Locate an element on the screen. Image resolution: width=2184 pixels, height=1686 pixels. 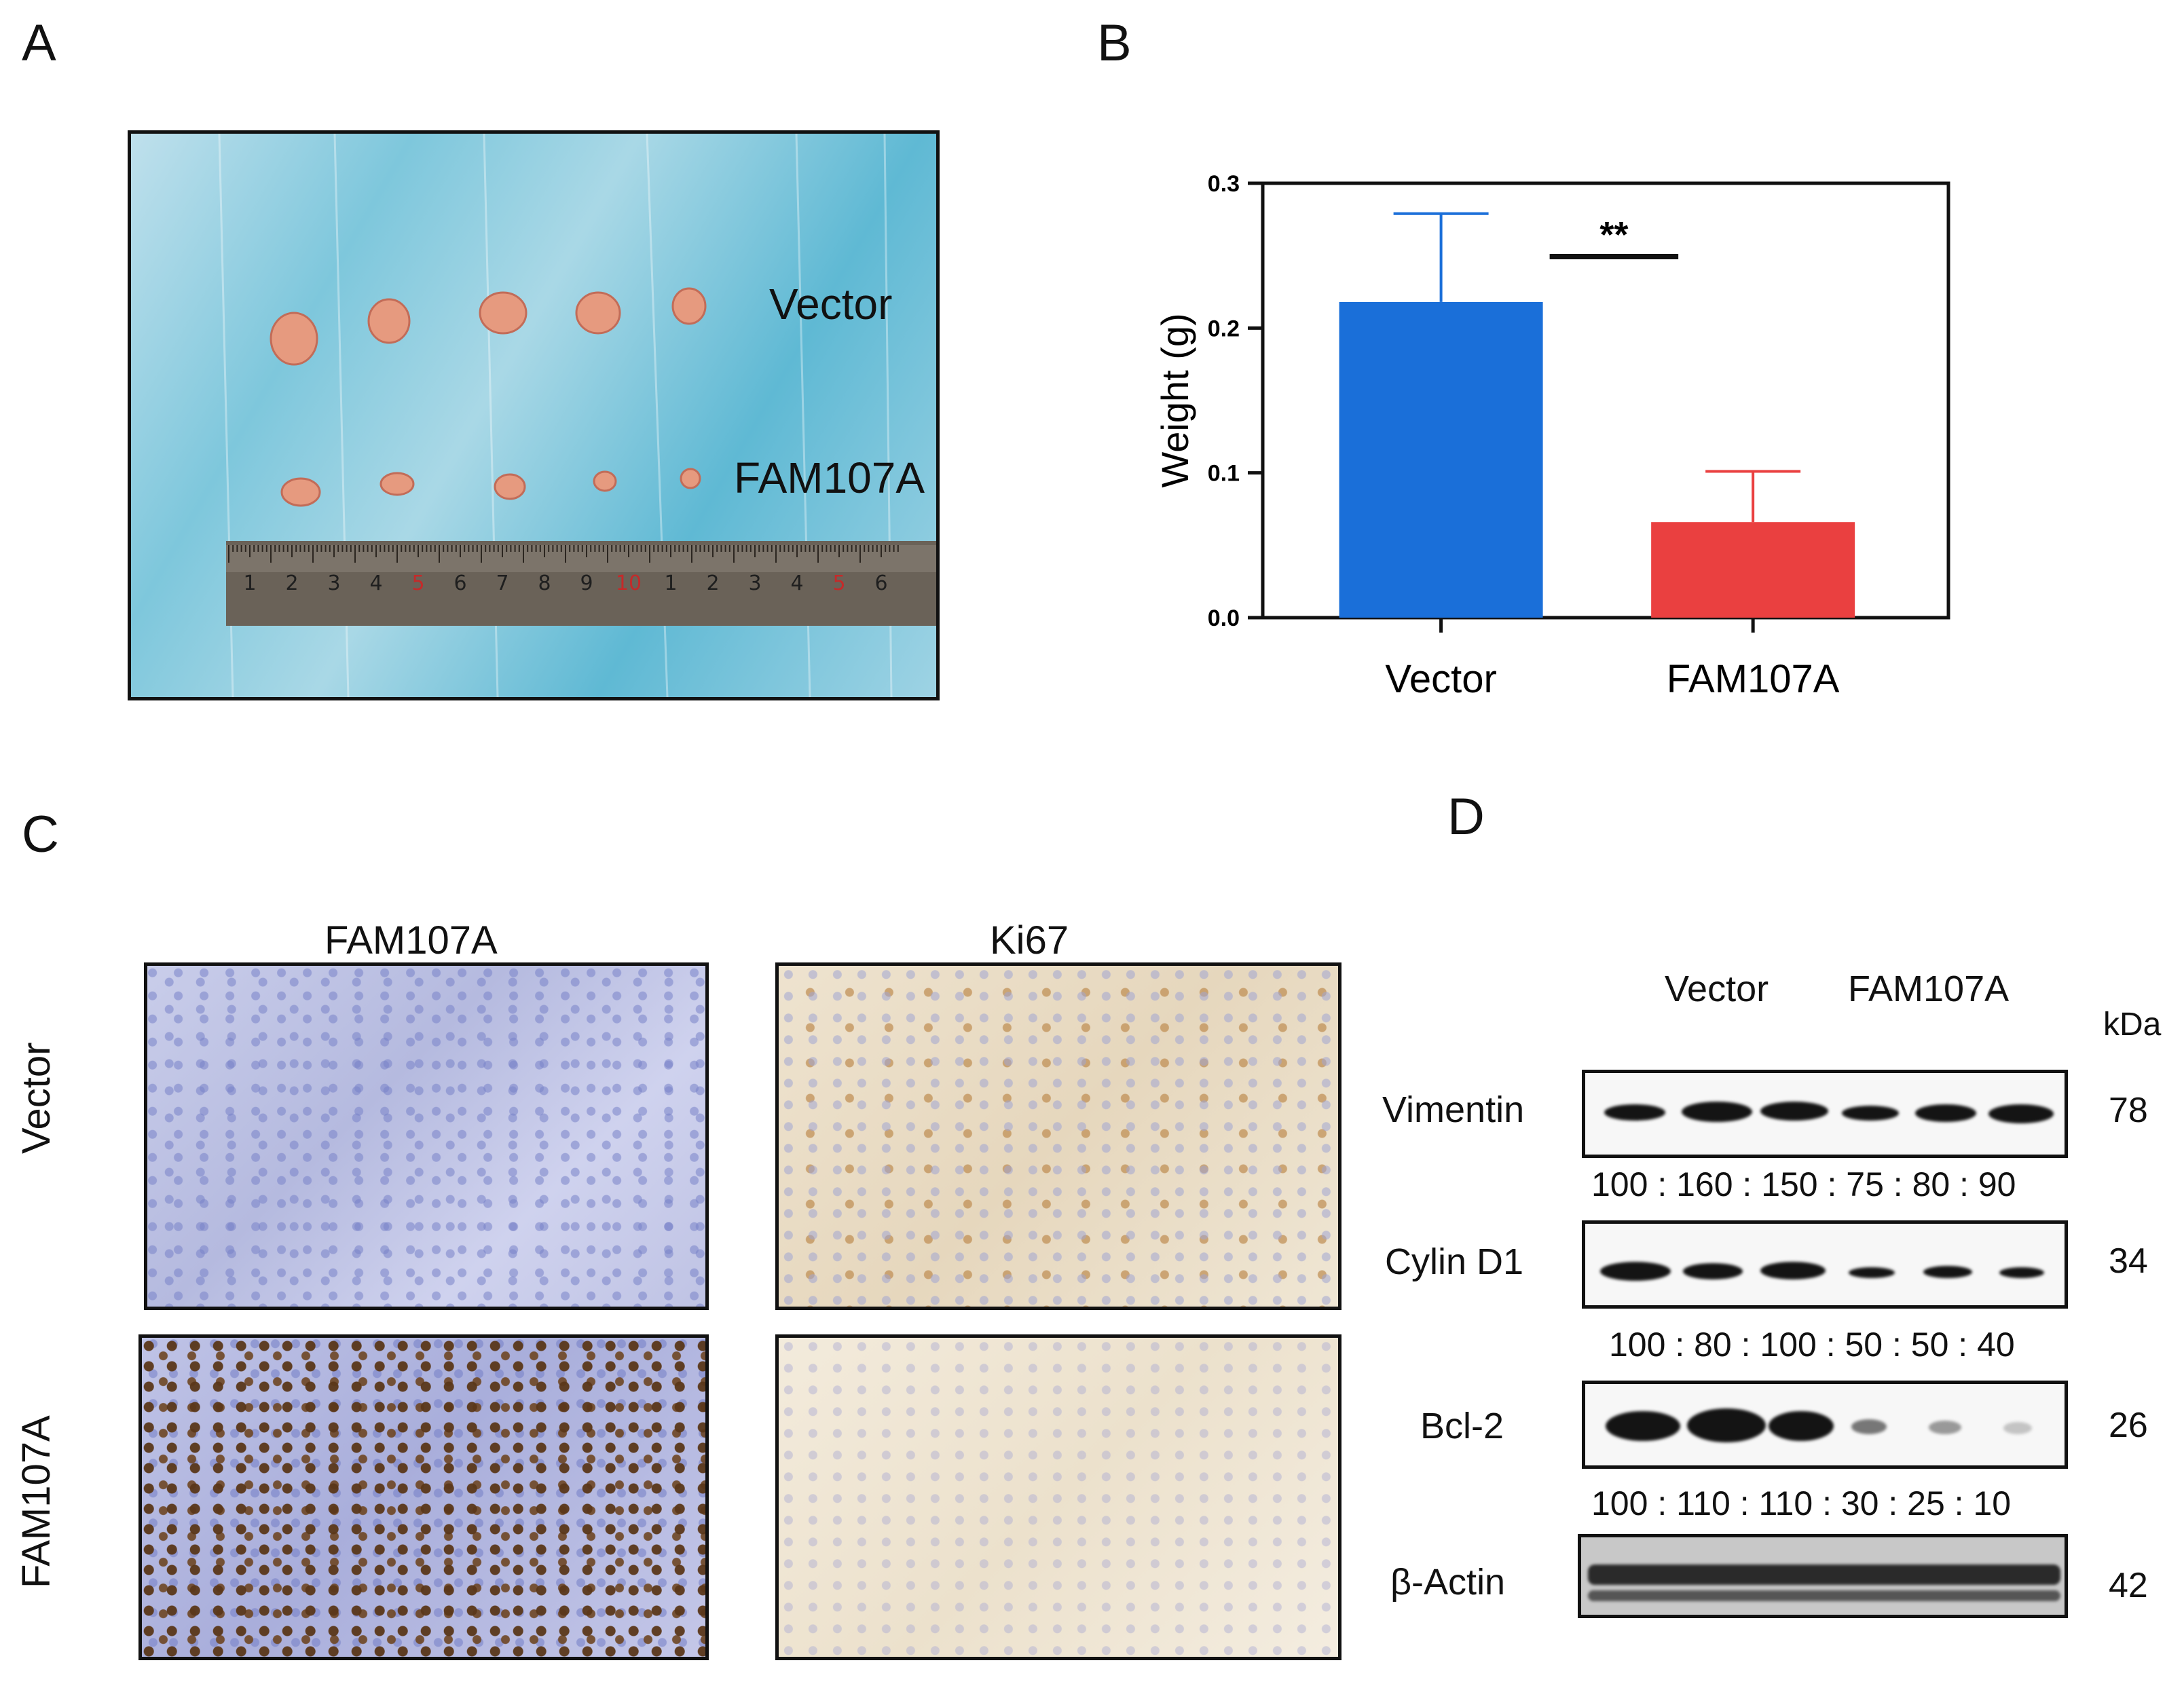
y-axis-label: Weight (g) is located at coordinates (1174, 400).